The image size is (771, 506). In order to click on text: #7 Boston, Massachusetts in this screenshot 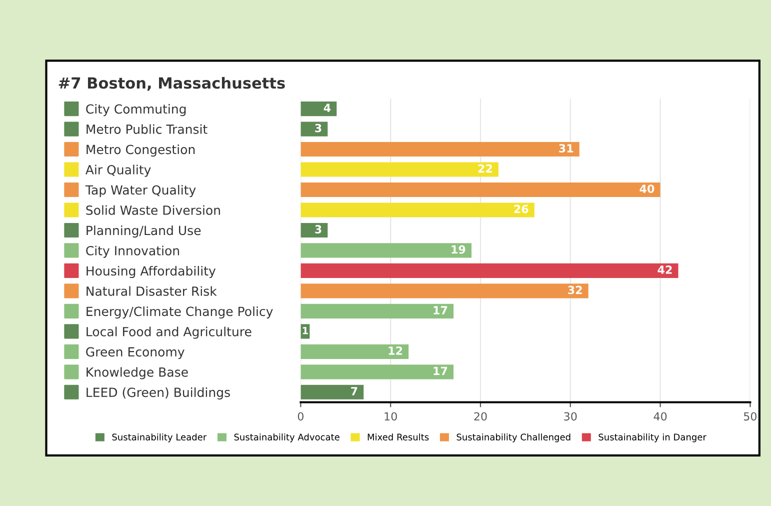, I will do `click(171, 83)`.